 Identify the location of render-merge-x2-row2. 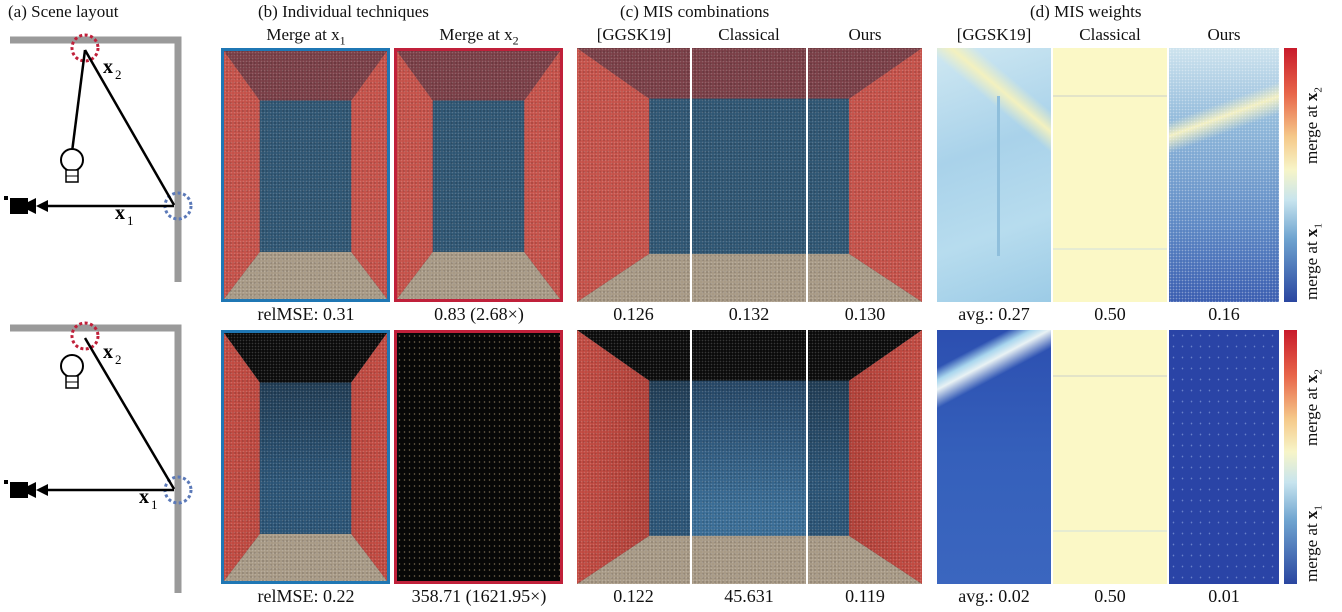
(478, 457).